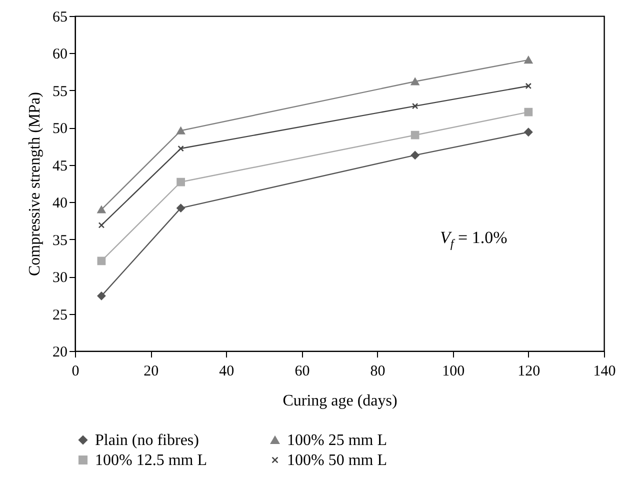 The width and height of the screenshot is (618, 483). What do you see at coordinates (60, 18) in the screenshot?
I see `y-tick-label: 65` at bounding box center [60, 18].